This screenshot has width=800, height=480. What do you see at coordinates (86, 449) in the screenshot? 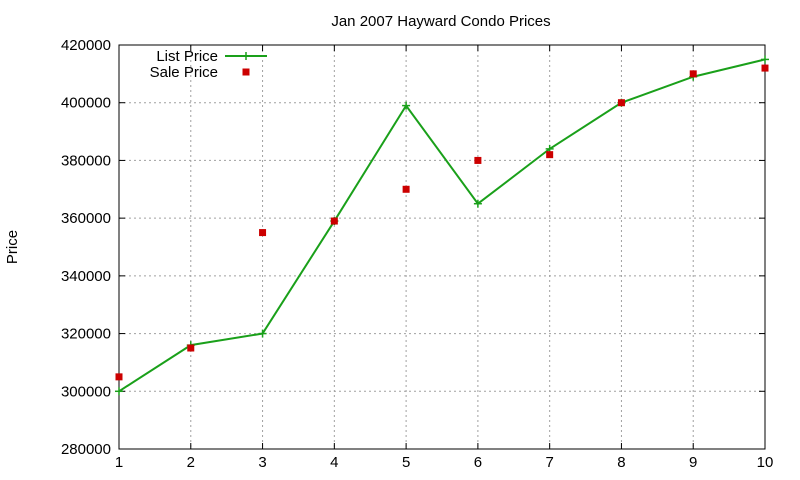
I see `y-tick-label: 280000` at bounding box center [86, 449].